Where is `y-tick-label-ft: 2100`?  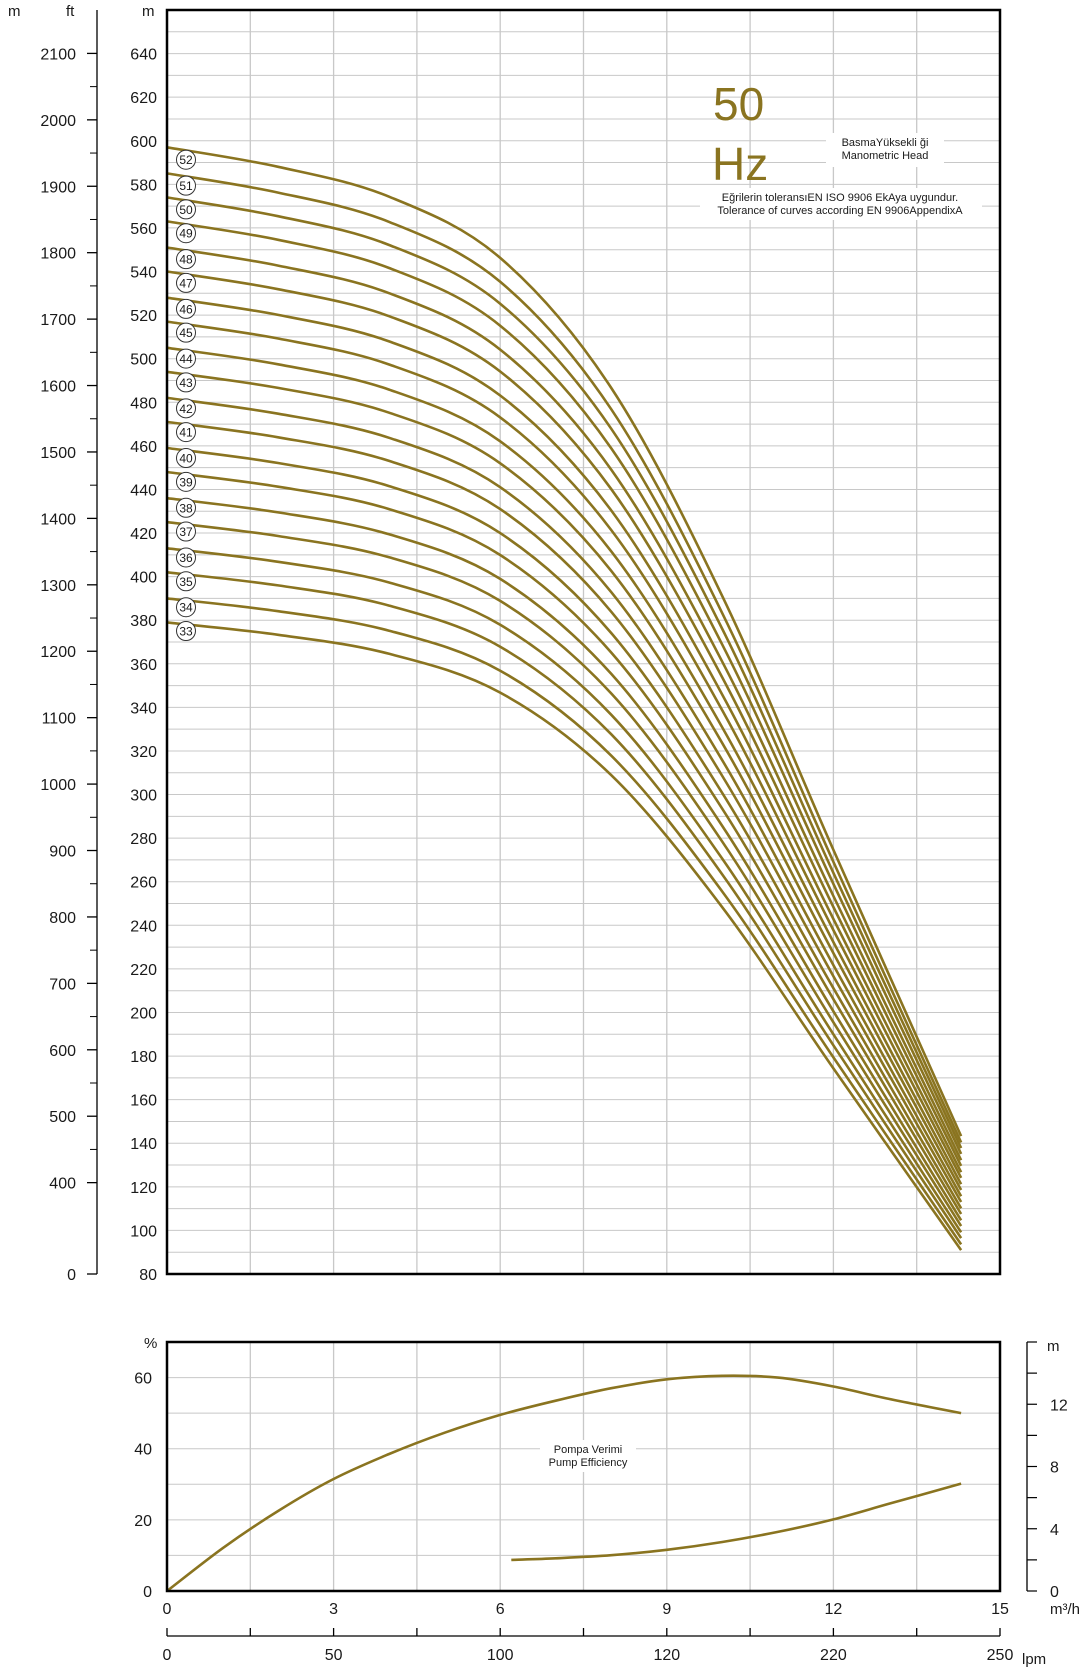
y-tick-label-ft: 2100 is located at coordinates (58, 54).